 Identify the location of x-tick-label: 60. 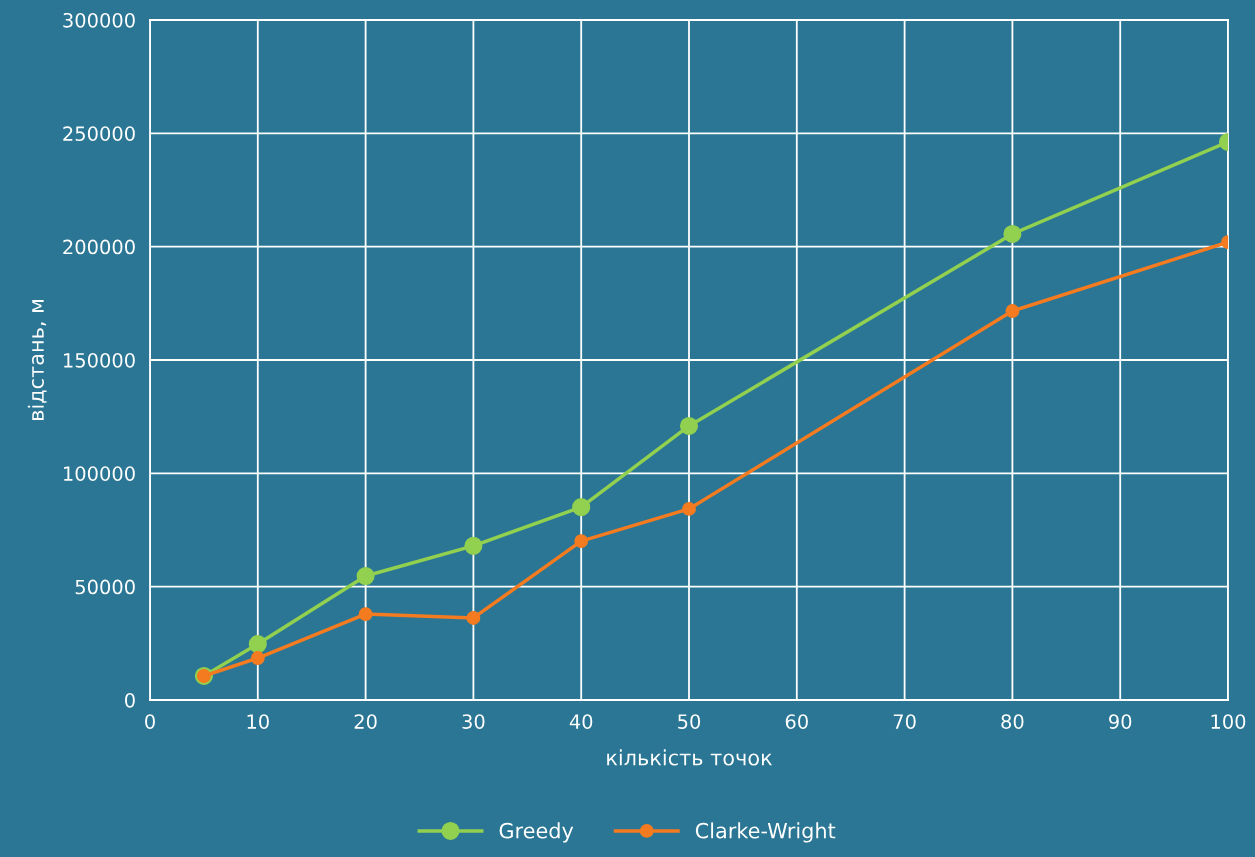
(796, 721).